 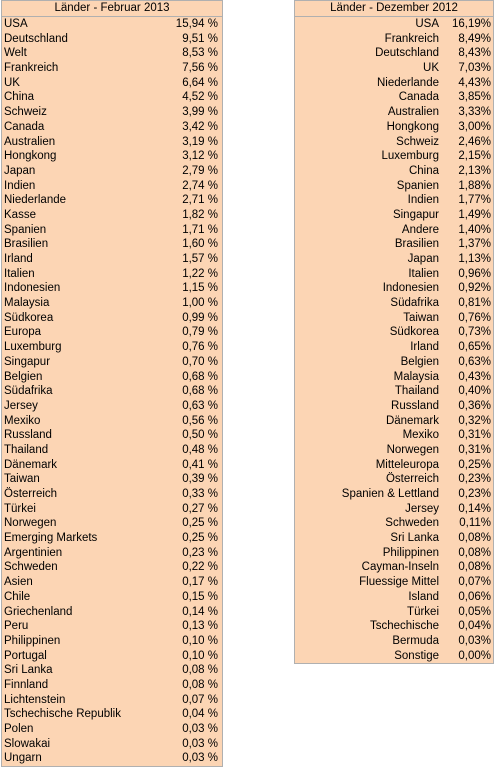 What do you see at coordinates (474, 596) in the screenshot?
I see `percentage-value: 0,06%` at bounding box center [474, 596].